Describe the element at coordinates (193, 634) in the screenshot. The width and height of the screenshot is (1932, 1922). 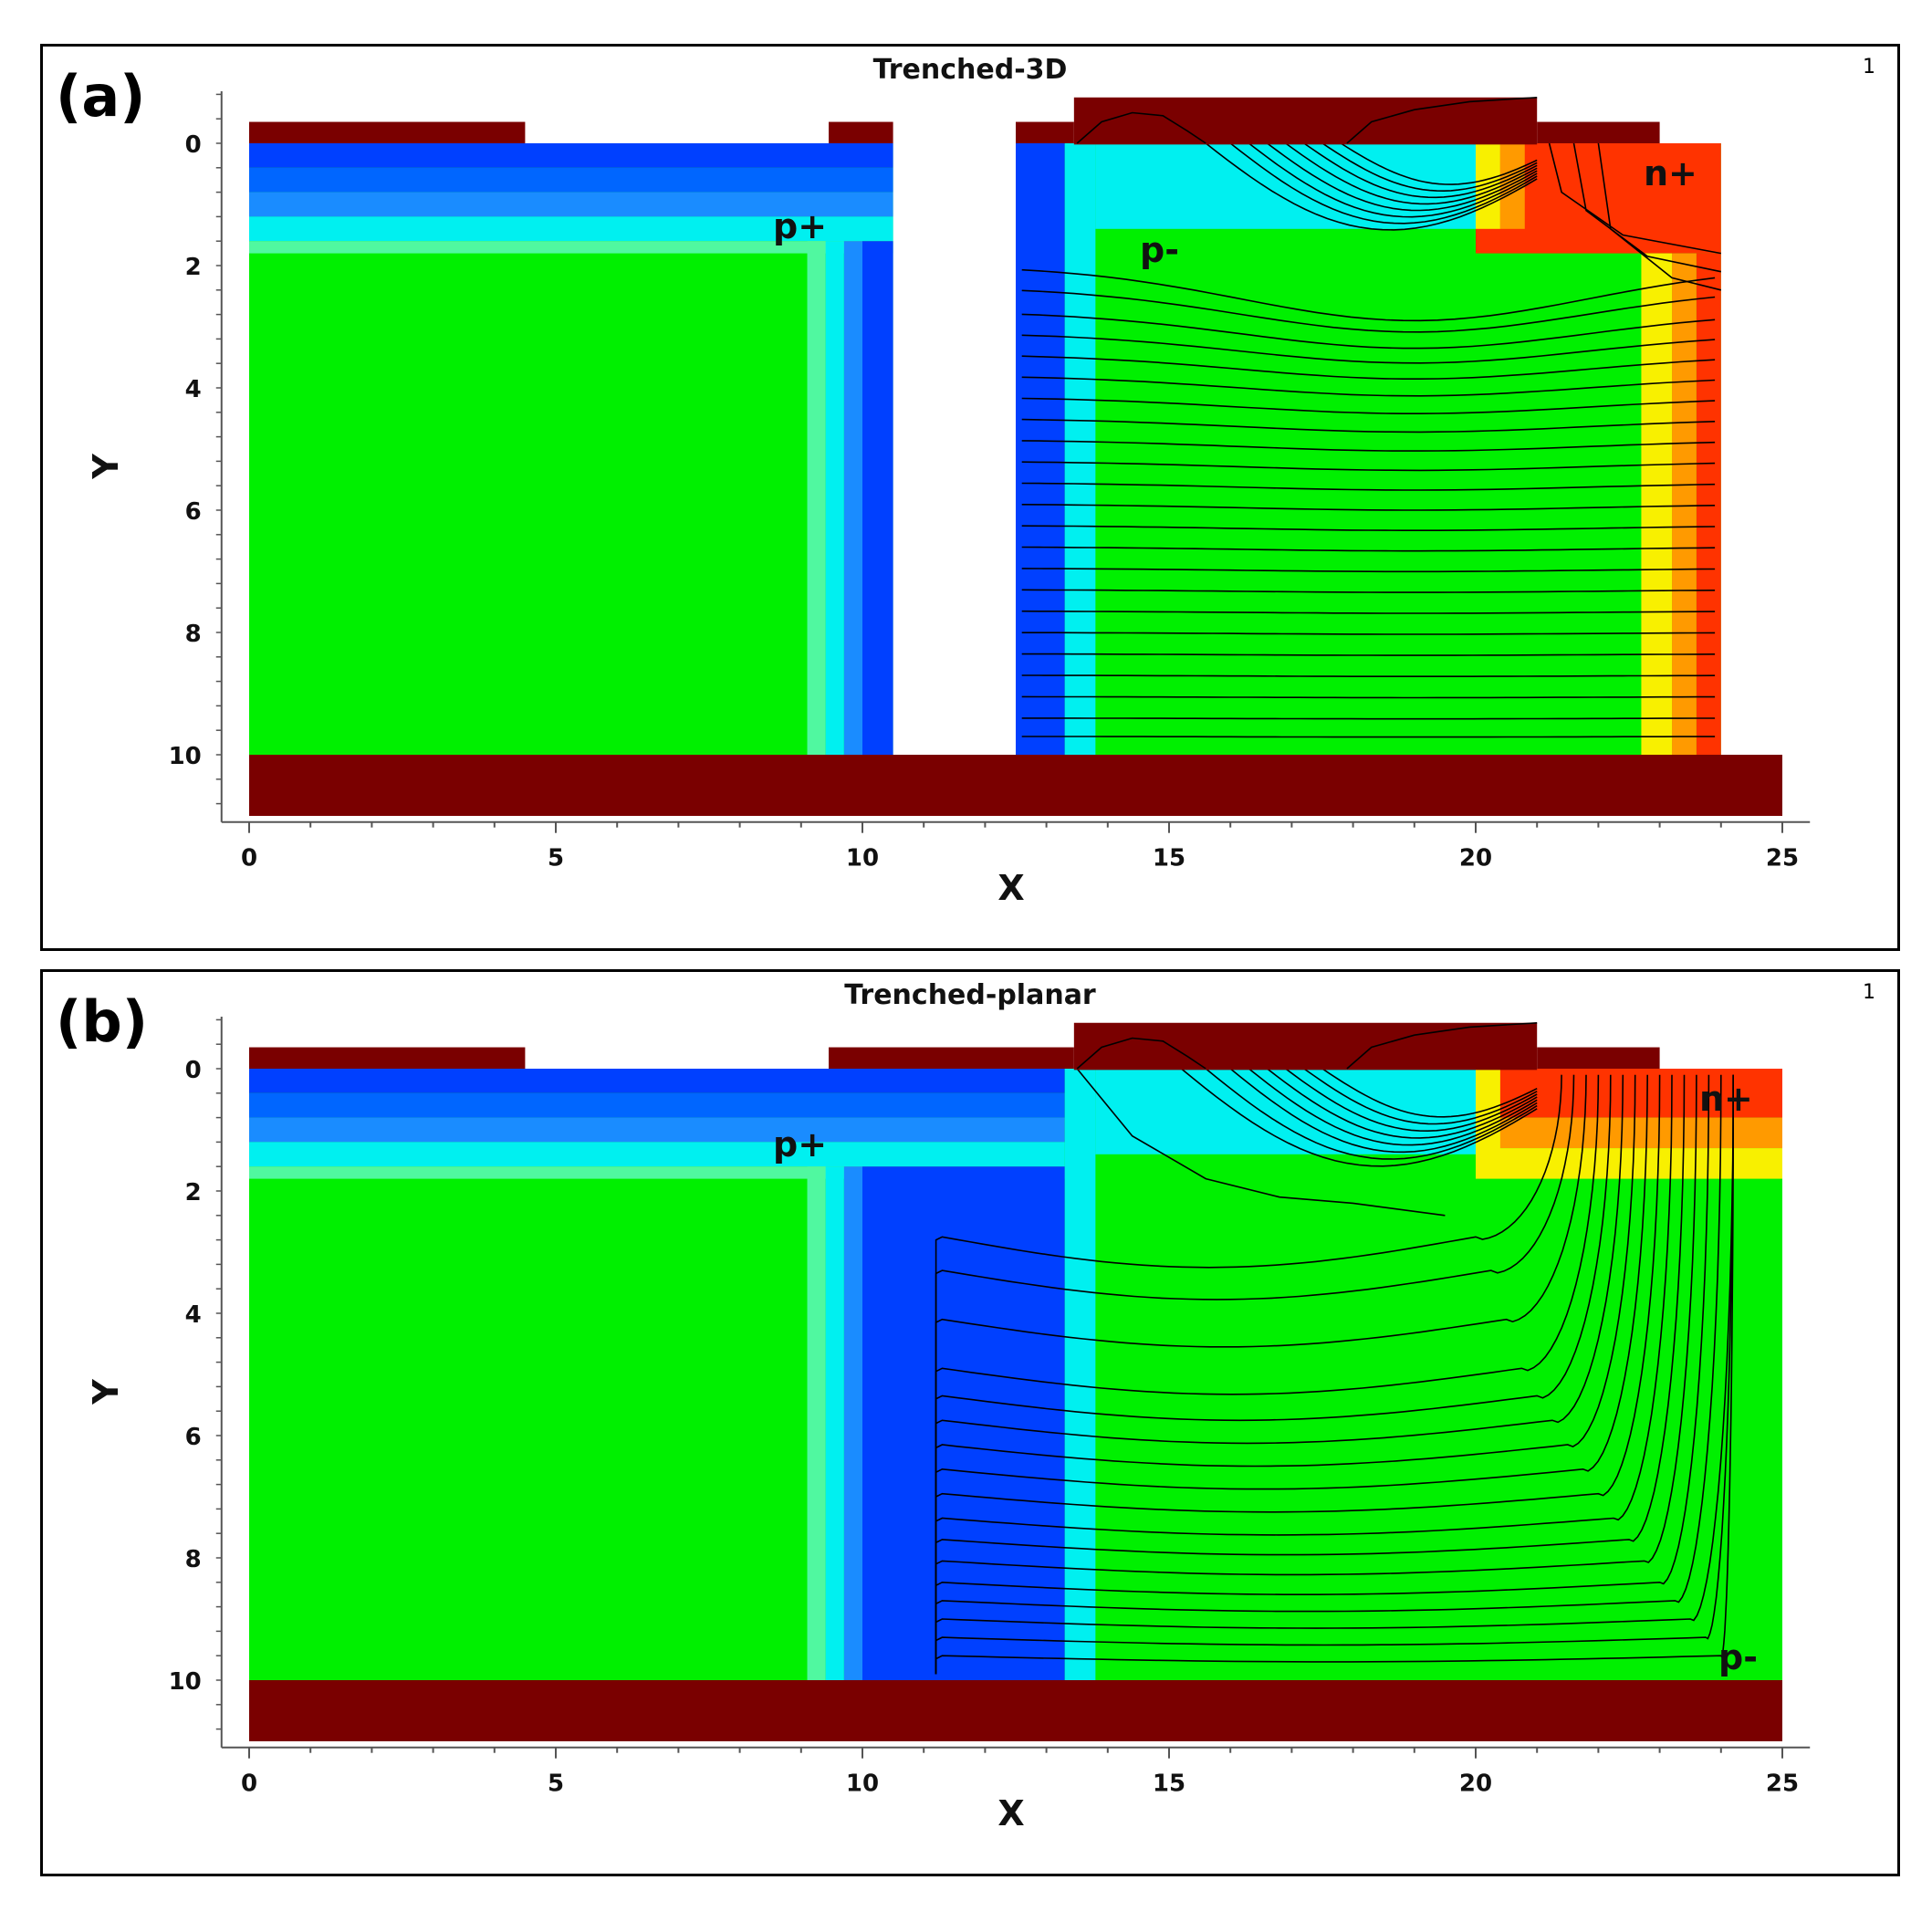
I see `y-tick-label: 8` at that location.